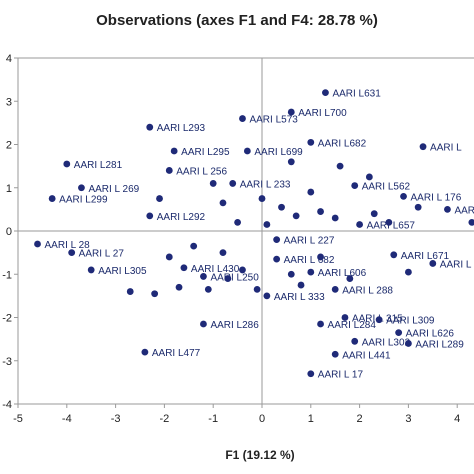 Image resolution: width=474 pixels, height=474 pixels. What do you see at coordinates (260, 455) in the screenshot?
I see `x-axis-title: F1 (19.12 %)` at bounding box center [260, 455].